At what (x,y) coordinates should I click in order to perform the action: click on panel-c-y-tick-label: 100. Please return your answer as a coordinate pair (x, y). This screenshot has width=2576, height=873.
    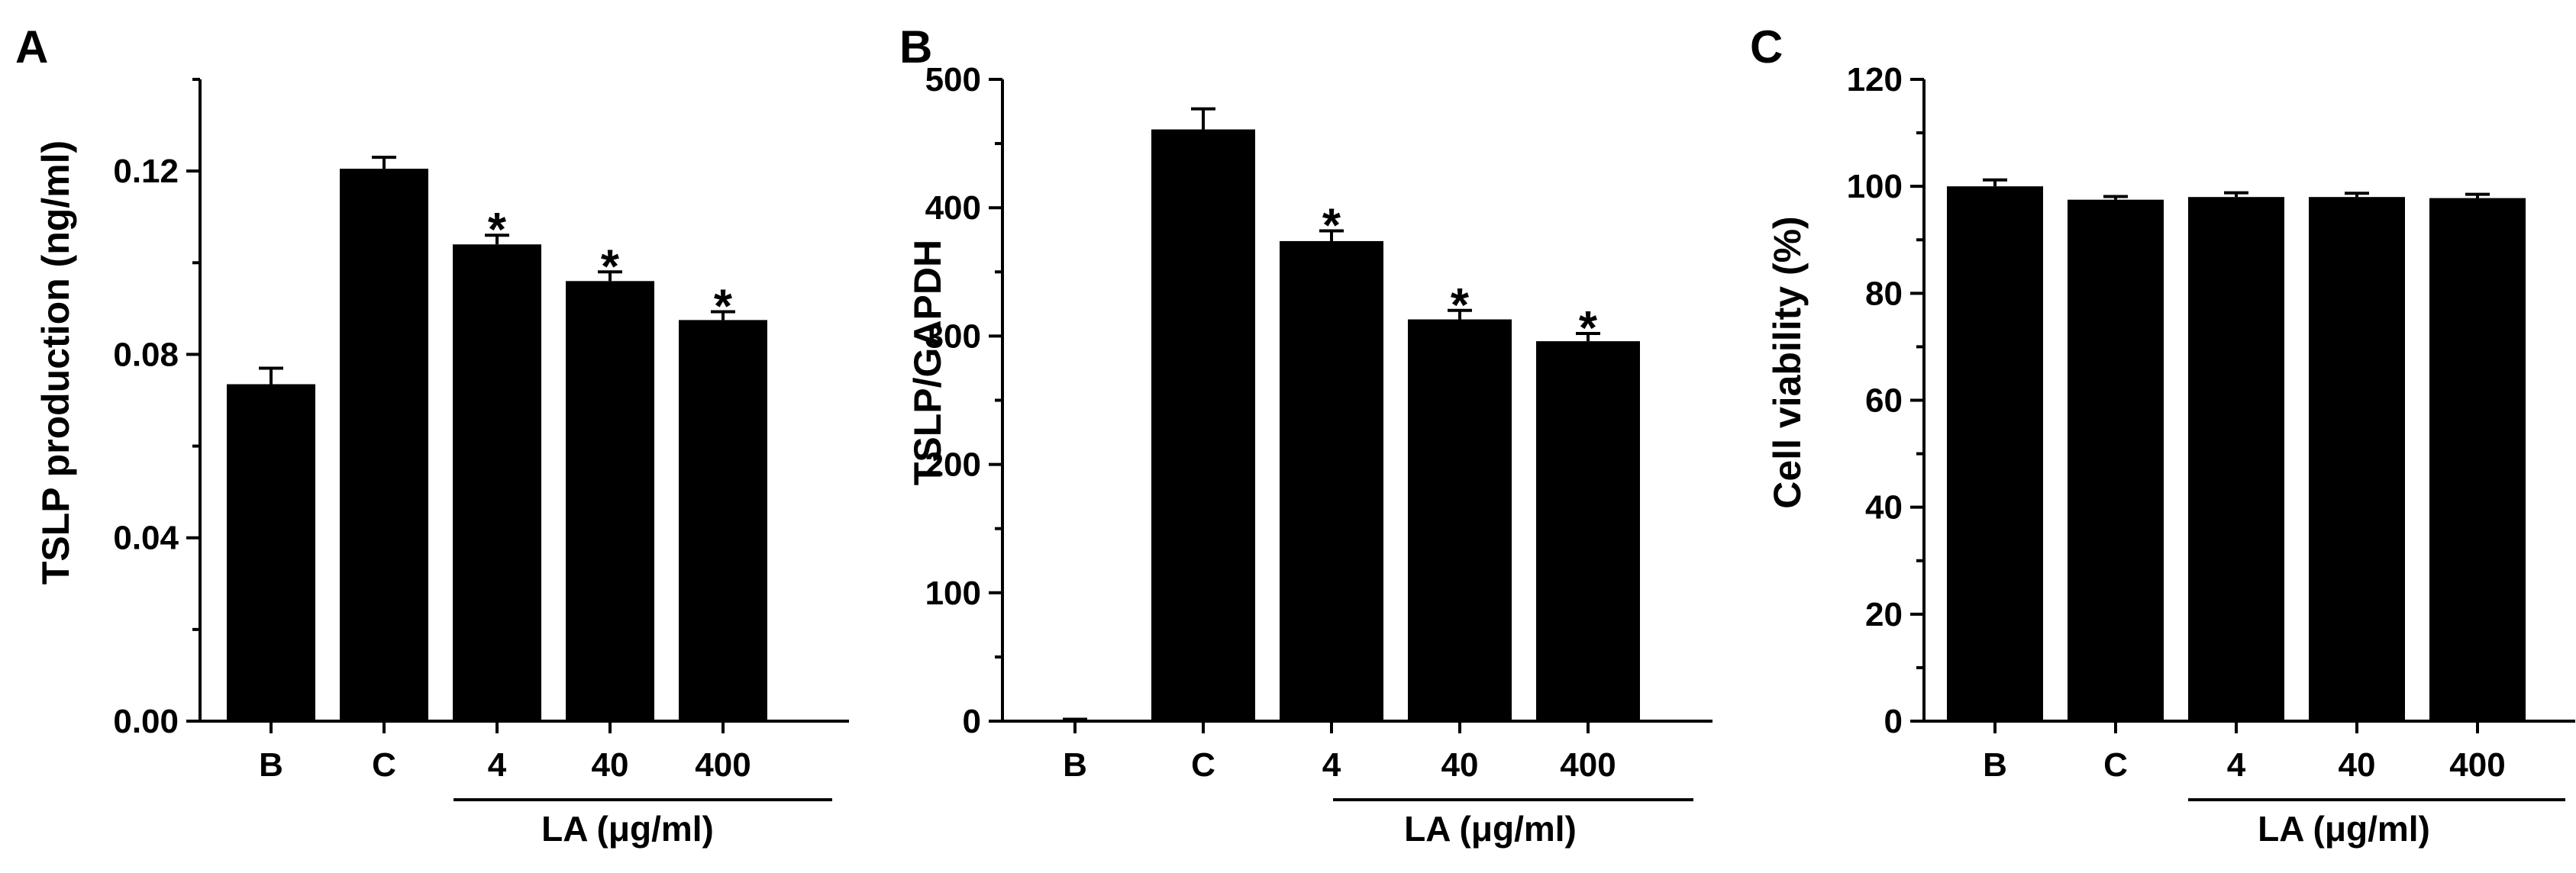
    Looking at the image, I should click on (1875, 186).